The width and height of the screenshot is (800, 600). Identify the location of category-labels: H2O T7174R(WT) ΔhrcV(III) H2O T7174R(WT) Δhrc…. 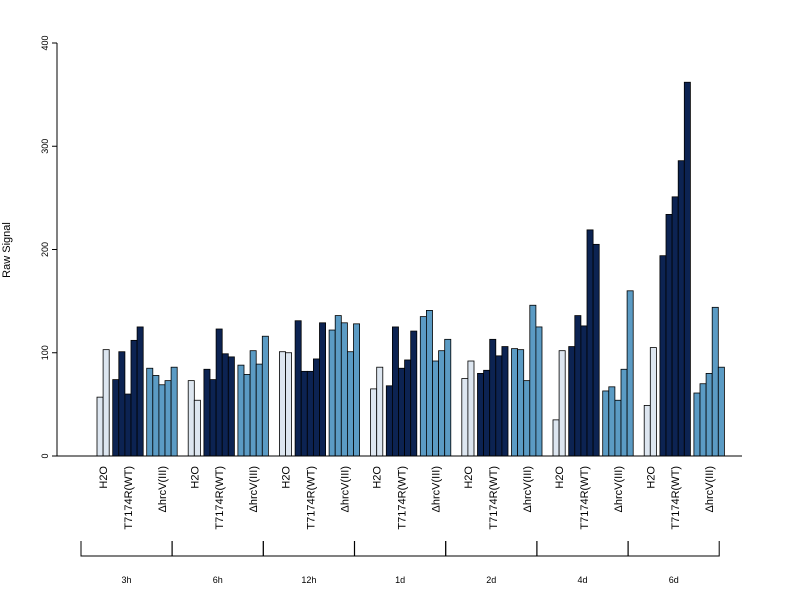
(407, 498).